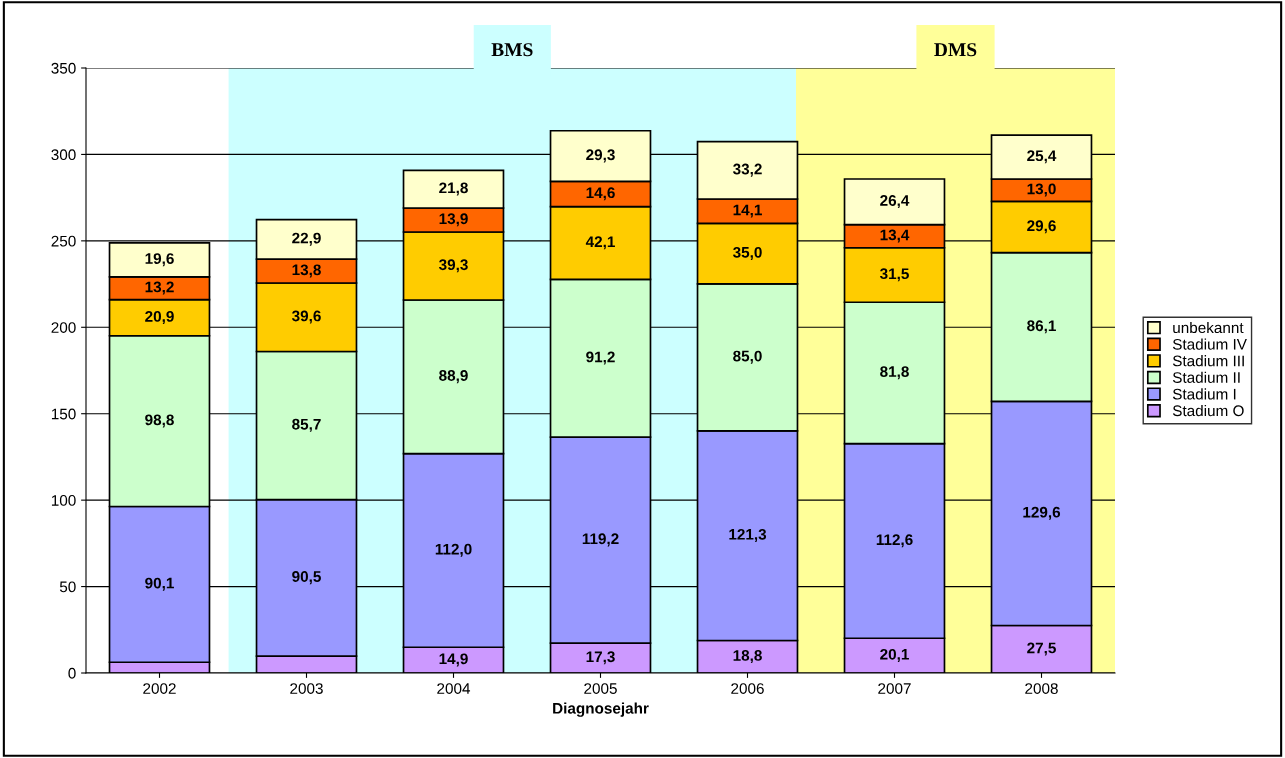 The height and width of the screenshot is (758, 1285). Describe the element at coordinates (895, 202) in the screenshot. I see `data-label: 26,4` at that location.